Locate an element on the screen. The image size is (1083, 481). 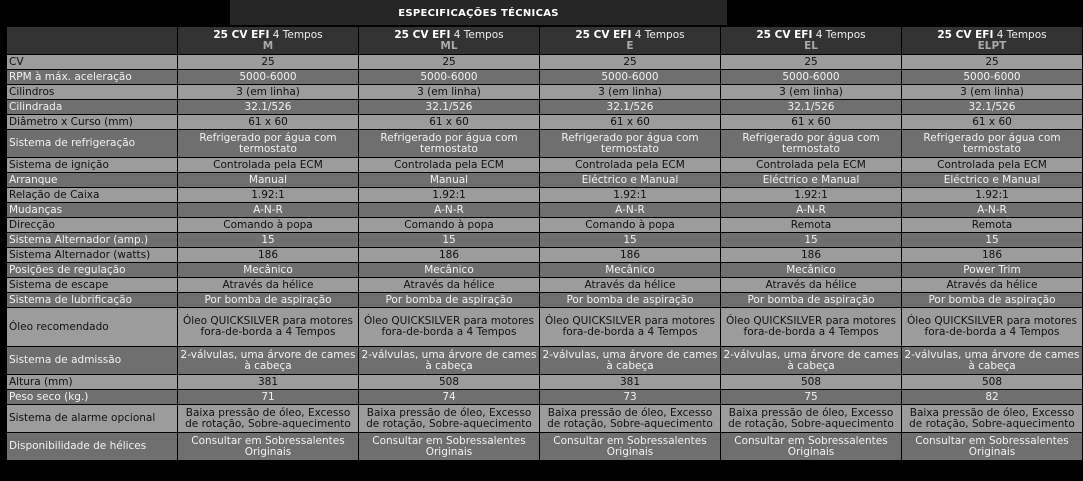
column-header: 25 CV EFI 4 Tempos EL is located at coordinates (811, 40).